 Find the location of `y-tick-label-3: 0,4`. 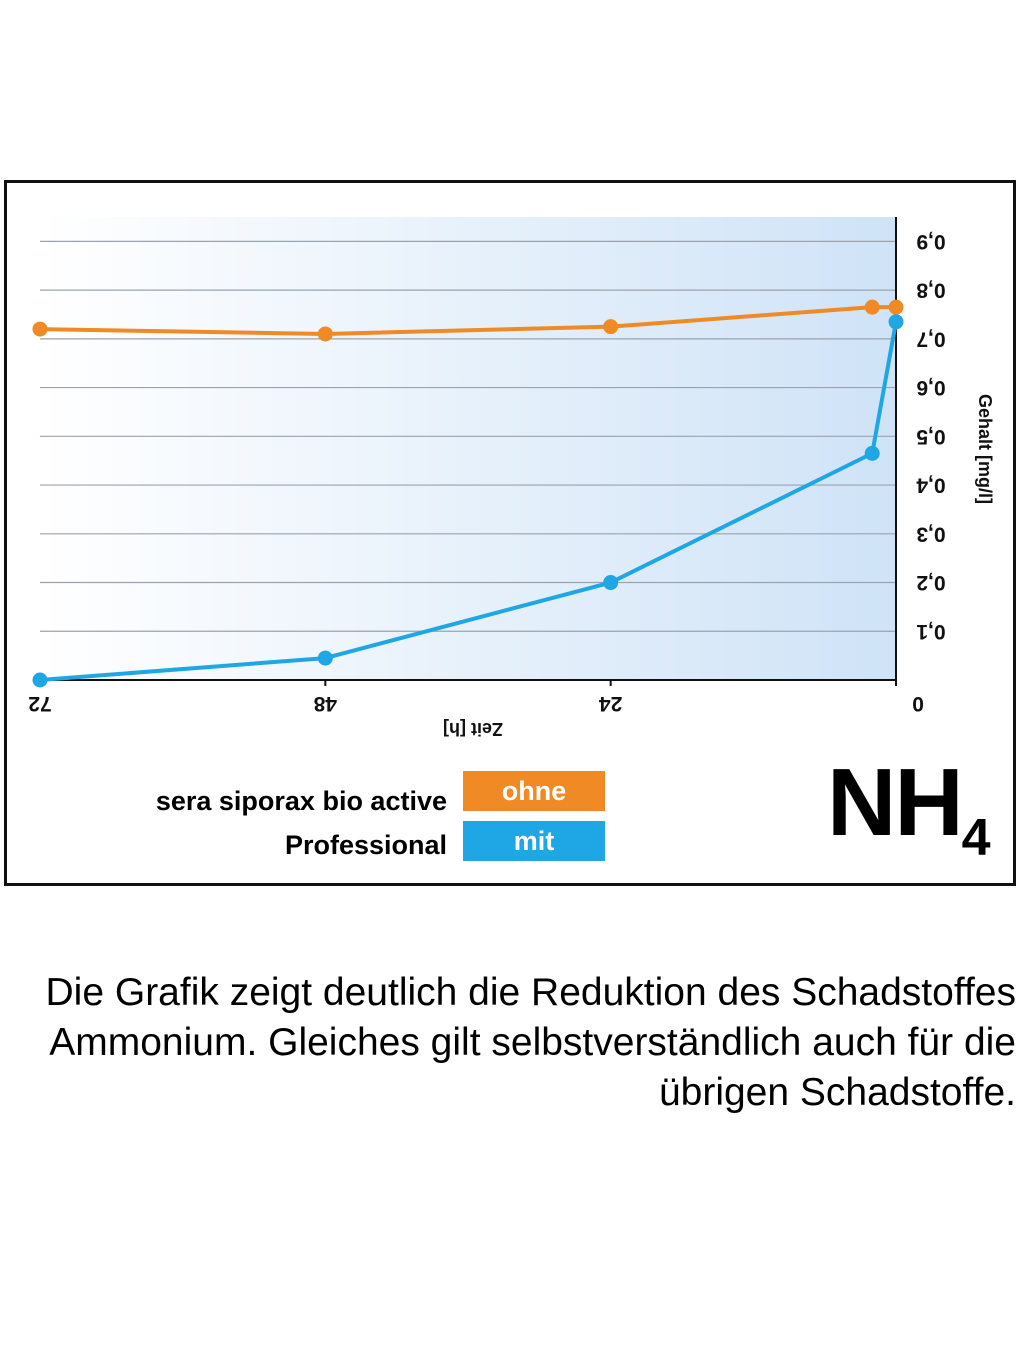

y-tick-label-3: 0,4 is located at coordinates (931, 485).